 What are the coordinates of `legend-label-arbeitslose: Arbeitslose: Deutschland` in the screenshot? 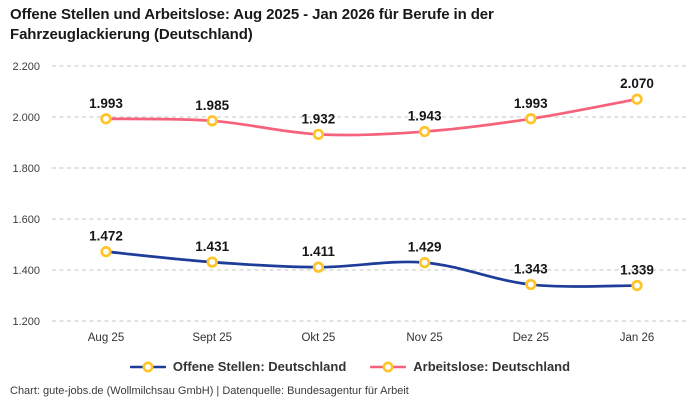 It's located at (492, 366).